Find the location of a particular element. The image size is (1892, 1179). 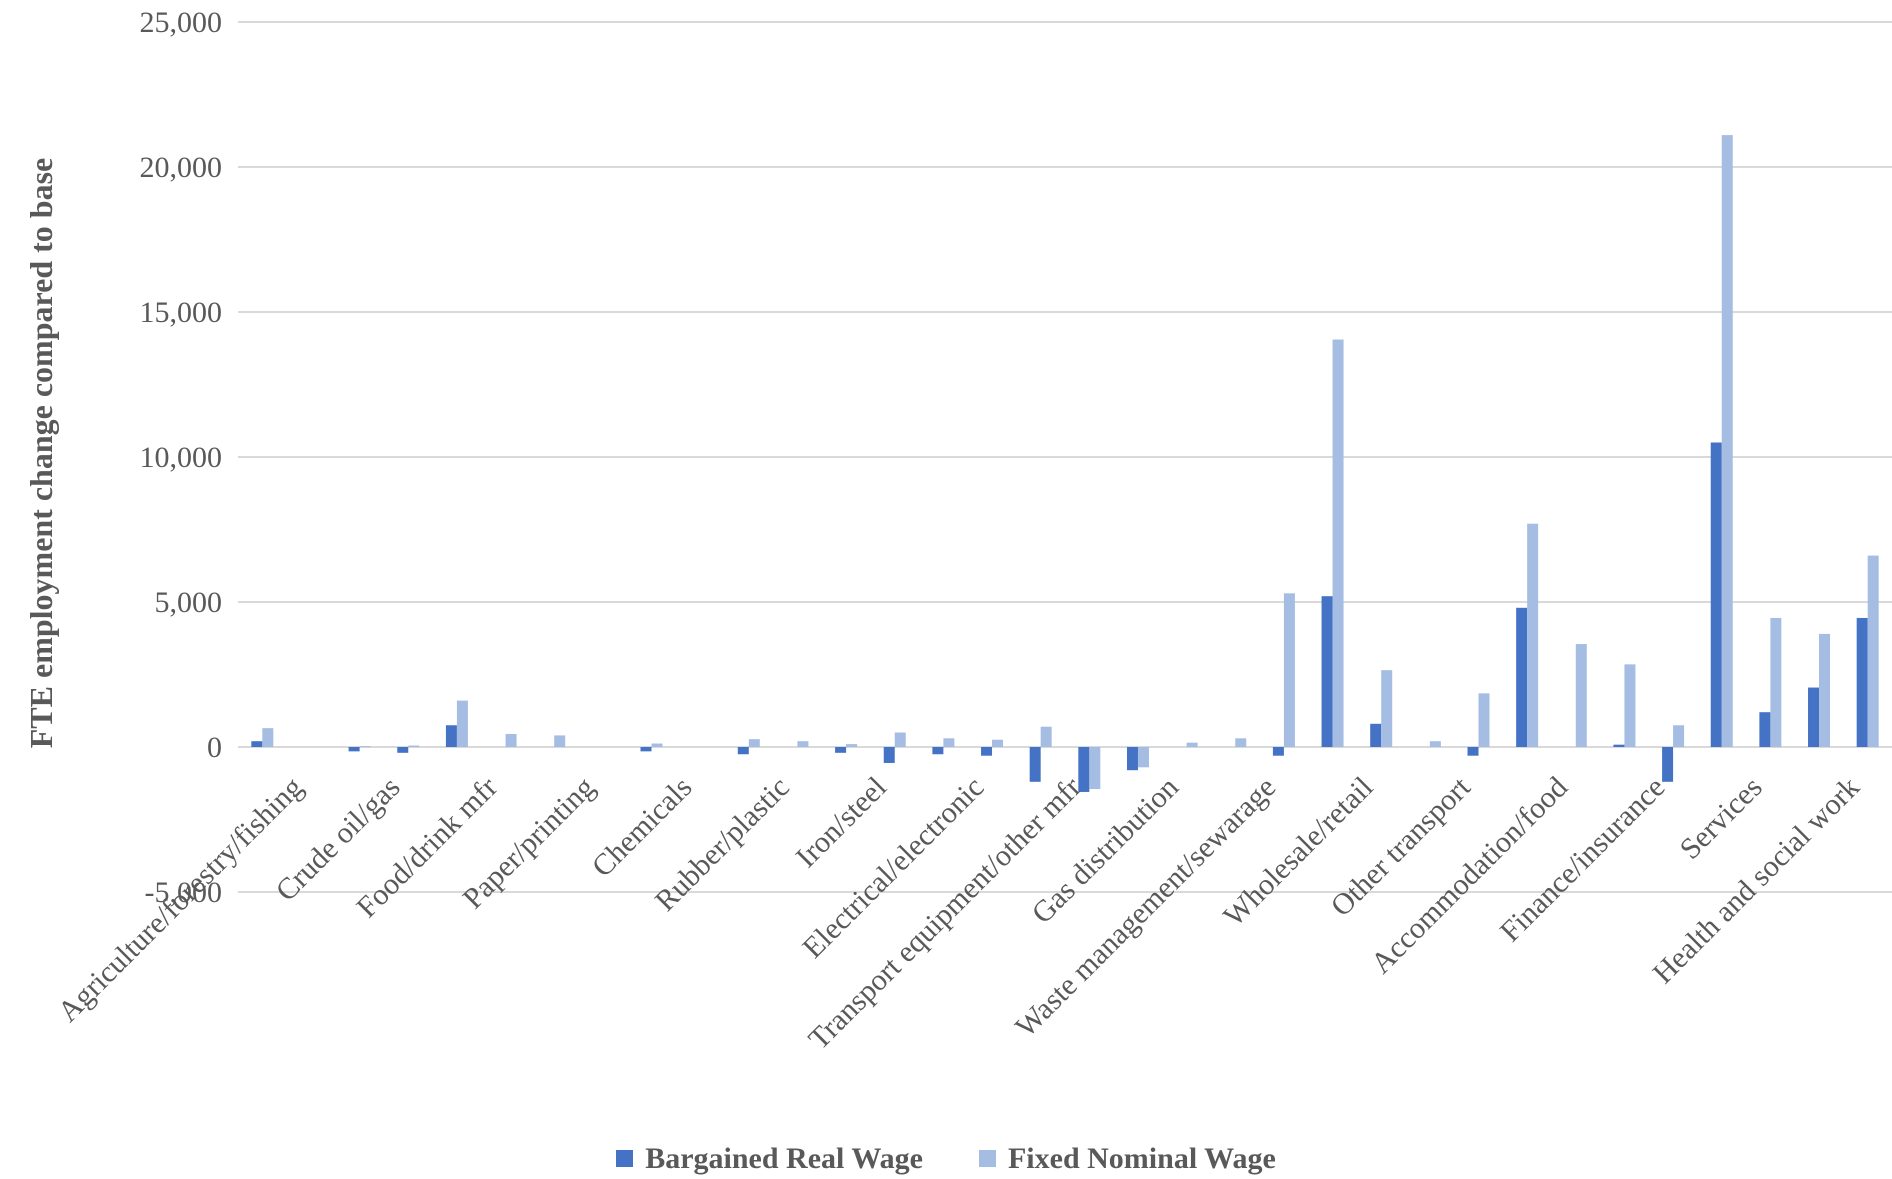

x-tick-label: Iron/steel is located at coordinates (841, 822).